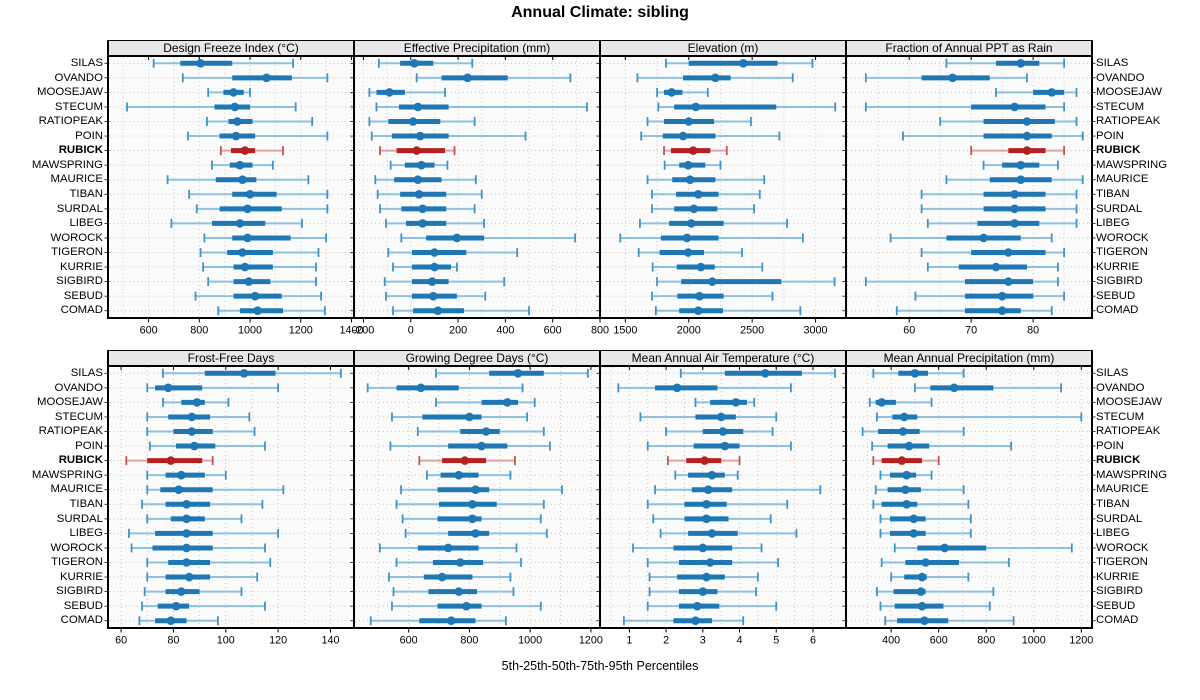  Describe the element at coordinates (505, 331) in the screenshot. I see `axis-tick-label: 400` at that location.